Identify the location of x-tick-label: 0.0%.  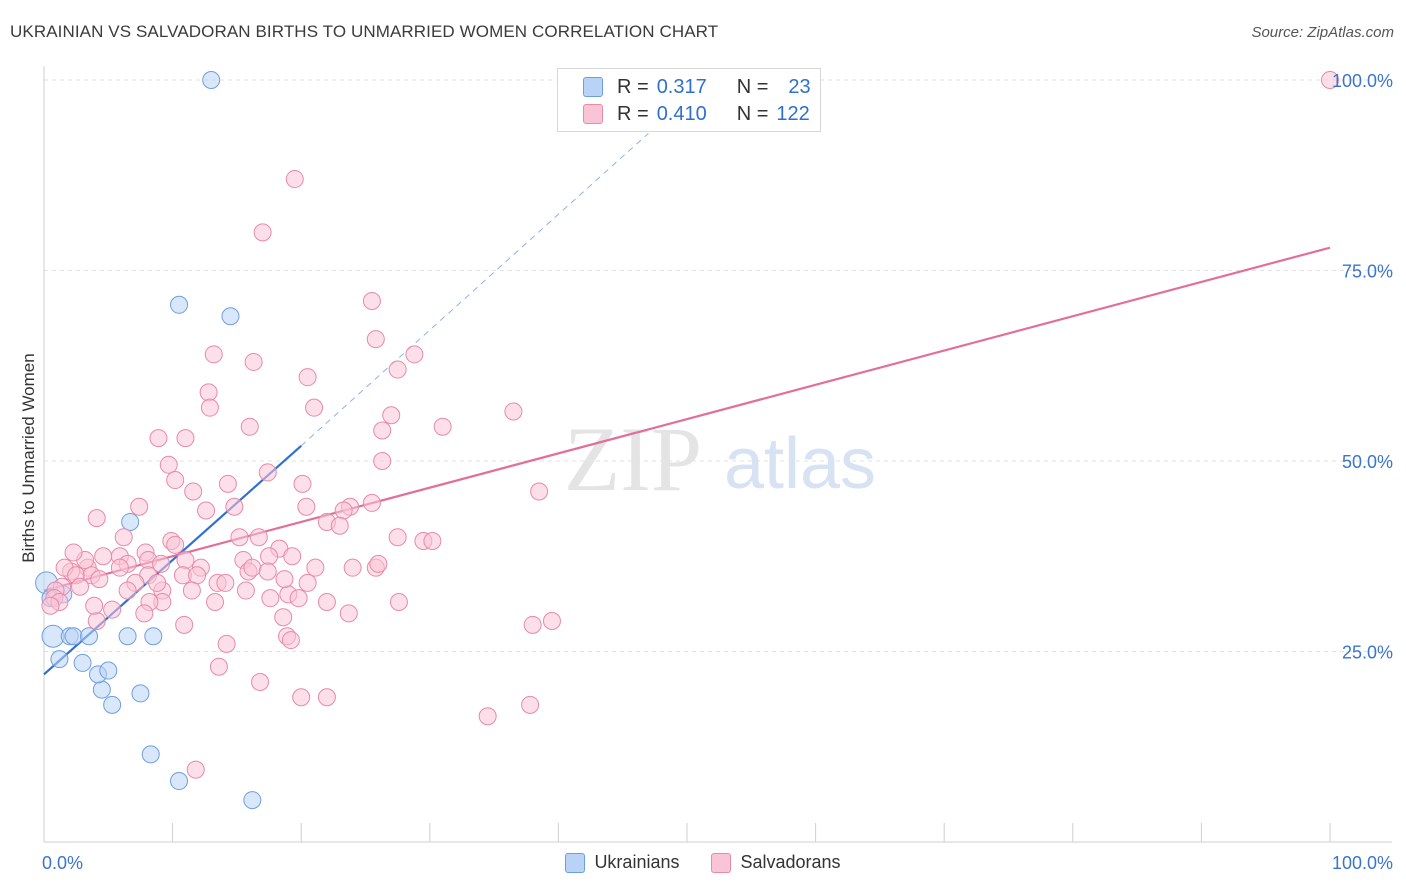
(62, 863).